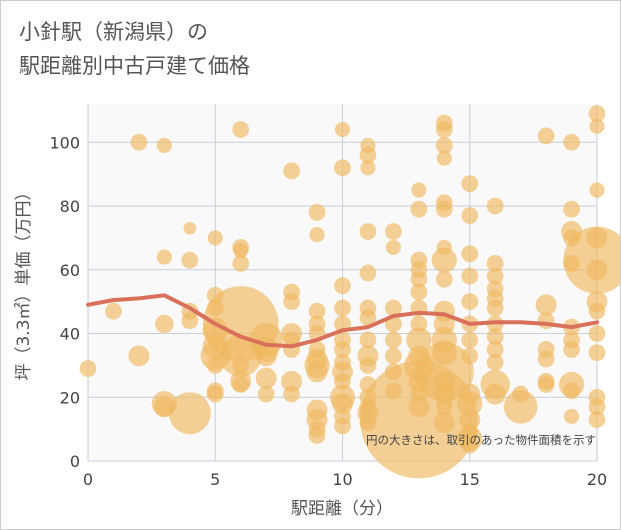 The height and width of the screenshot is (530, 621). I want to click on y-tick-label: 40, so click(70, 334).